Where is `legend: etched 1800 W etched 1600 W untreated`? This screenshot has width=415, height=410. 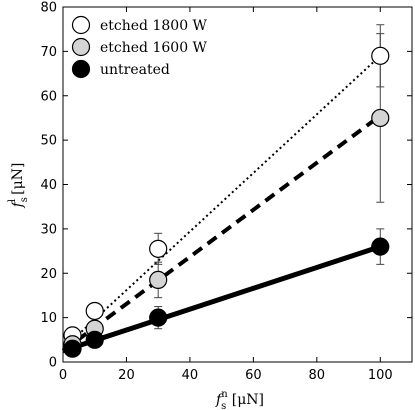 legend: etched 1800 W etched 1600 W untreated is located at coordinates (139, 47).